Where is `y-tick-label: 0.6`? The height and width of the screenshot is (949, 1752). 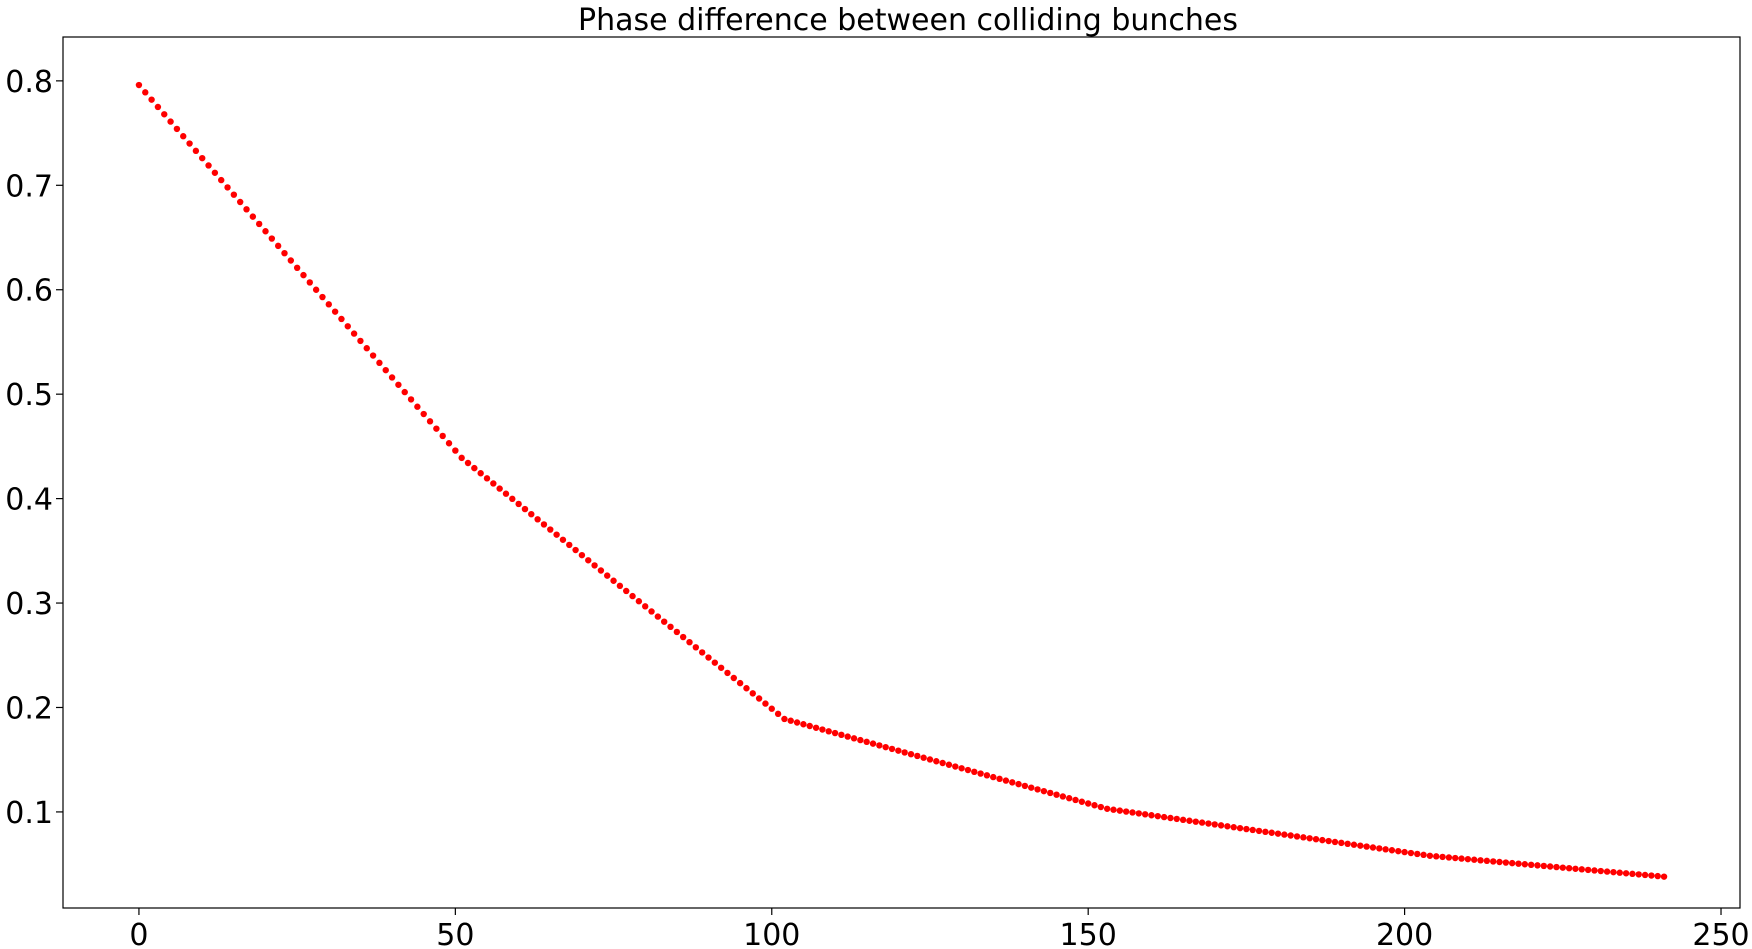 y-tick-label: 0.6 is located at coordinates (29, 291).